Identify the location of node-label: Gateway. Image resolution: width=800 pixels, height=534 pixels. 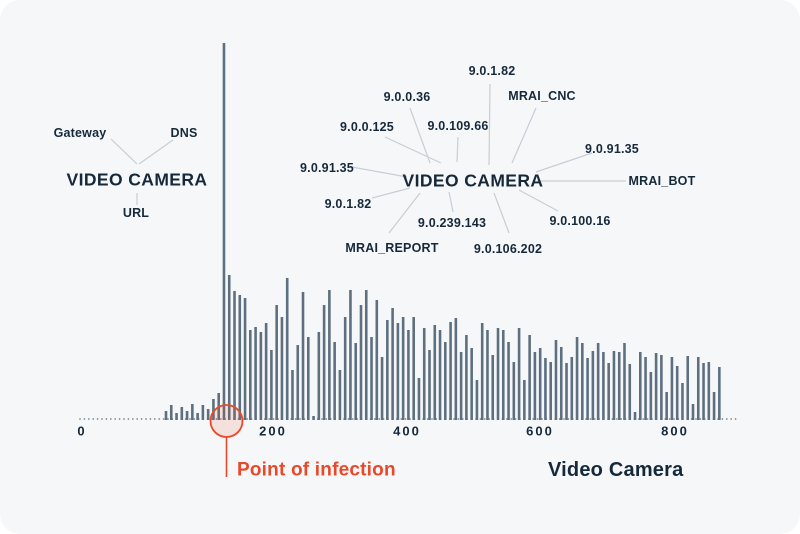
(80, 132).